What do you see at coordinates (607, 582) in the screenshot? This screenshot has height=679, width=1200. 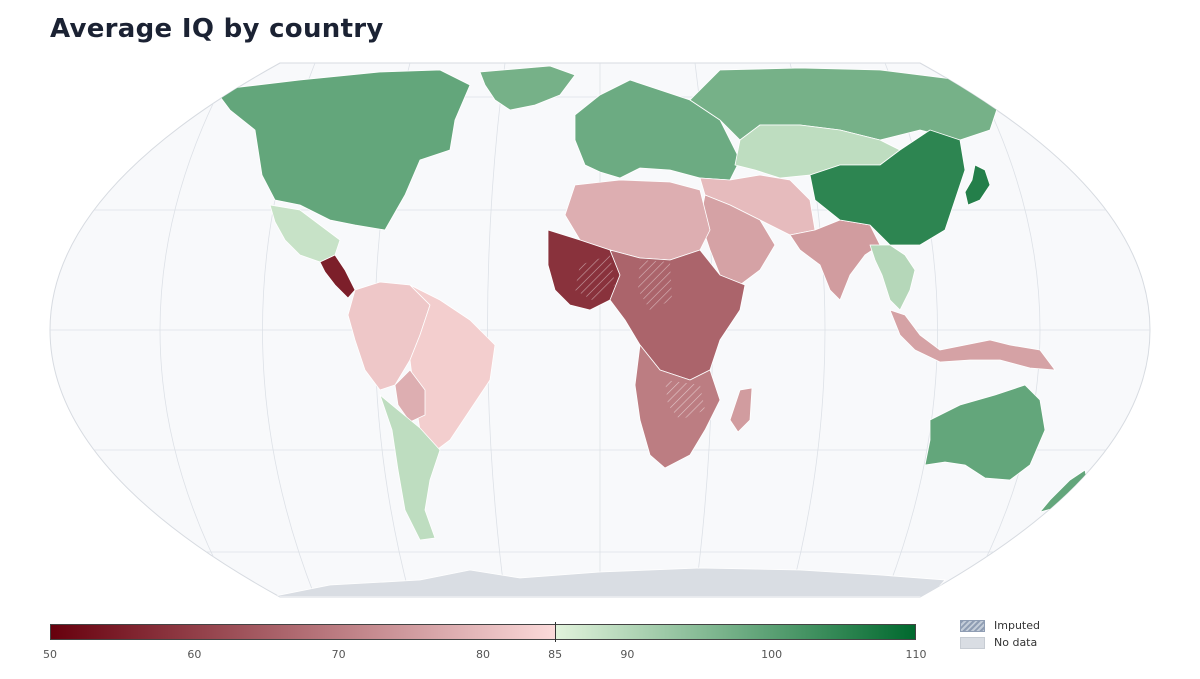 I see `region-antarctica` at bounding box center [607, 582].